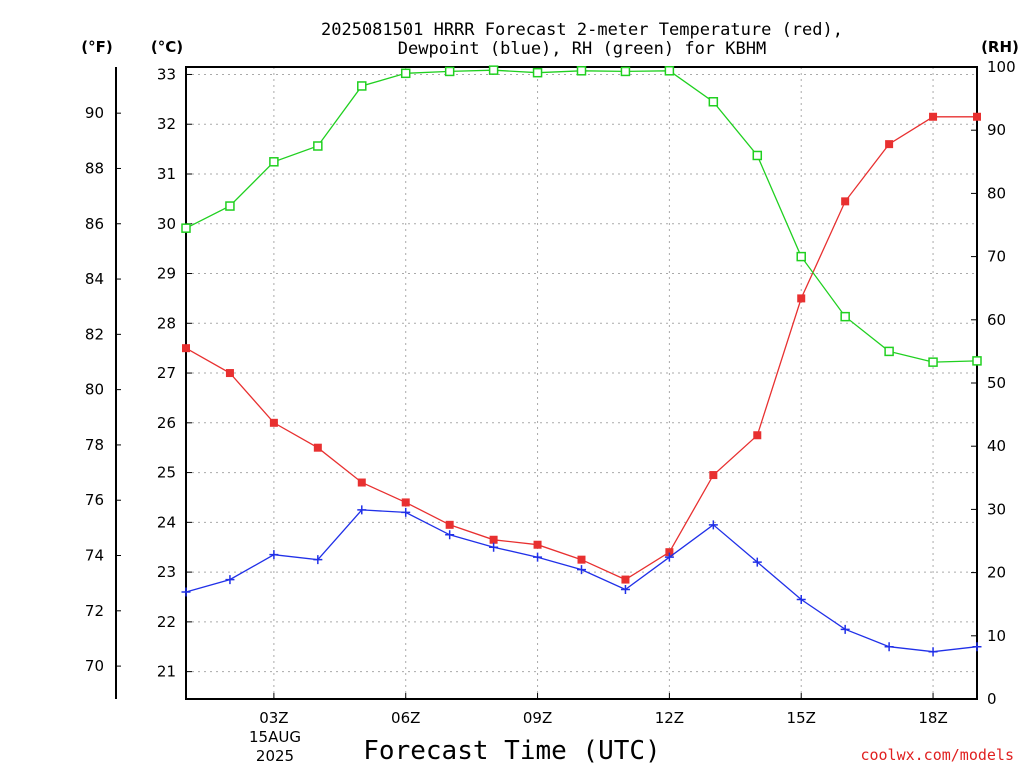 This screenshot has height=768, width=1024. What do you see at coordinates (996, 446) in the screenshot?
I see `rh-tick-label: 40` at bounding box center [996, 446].